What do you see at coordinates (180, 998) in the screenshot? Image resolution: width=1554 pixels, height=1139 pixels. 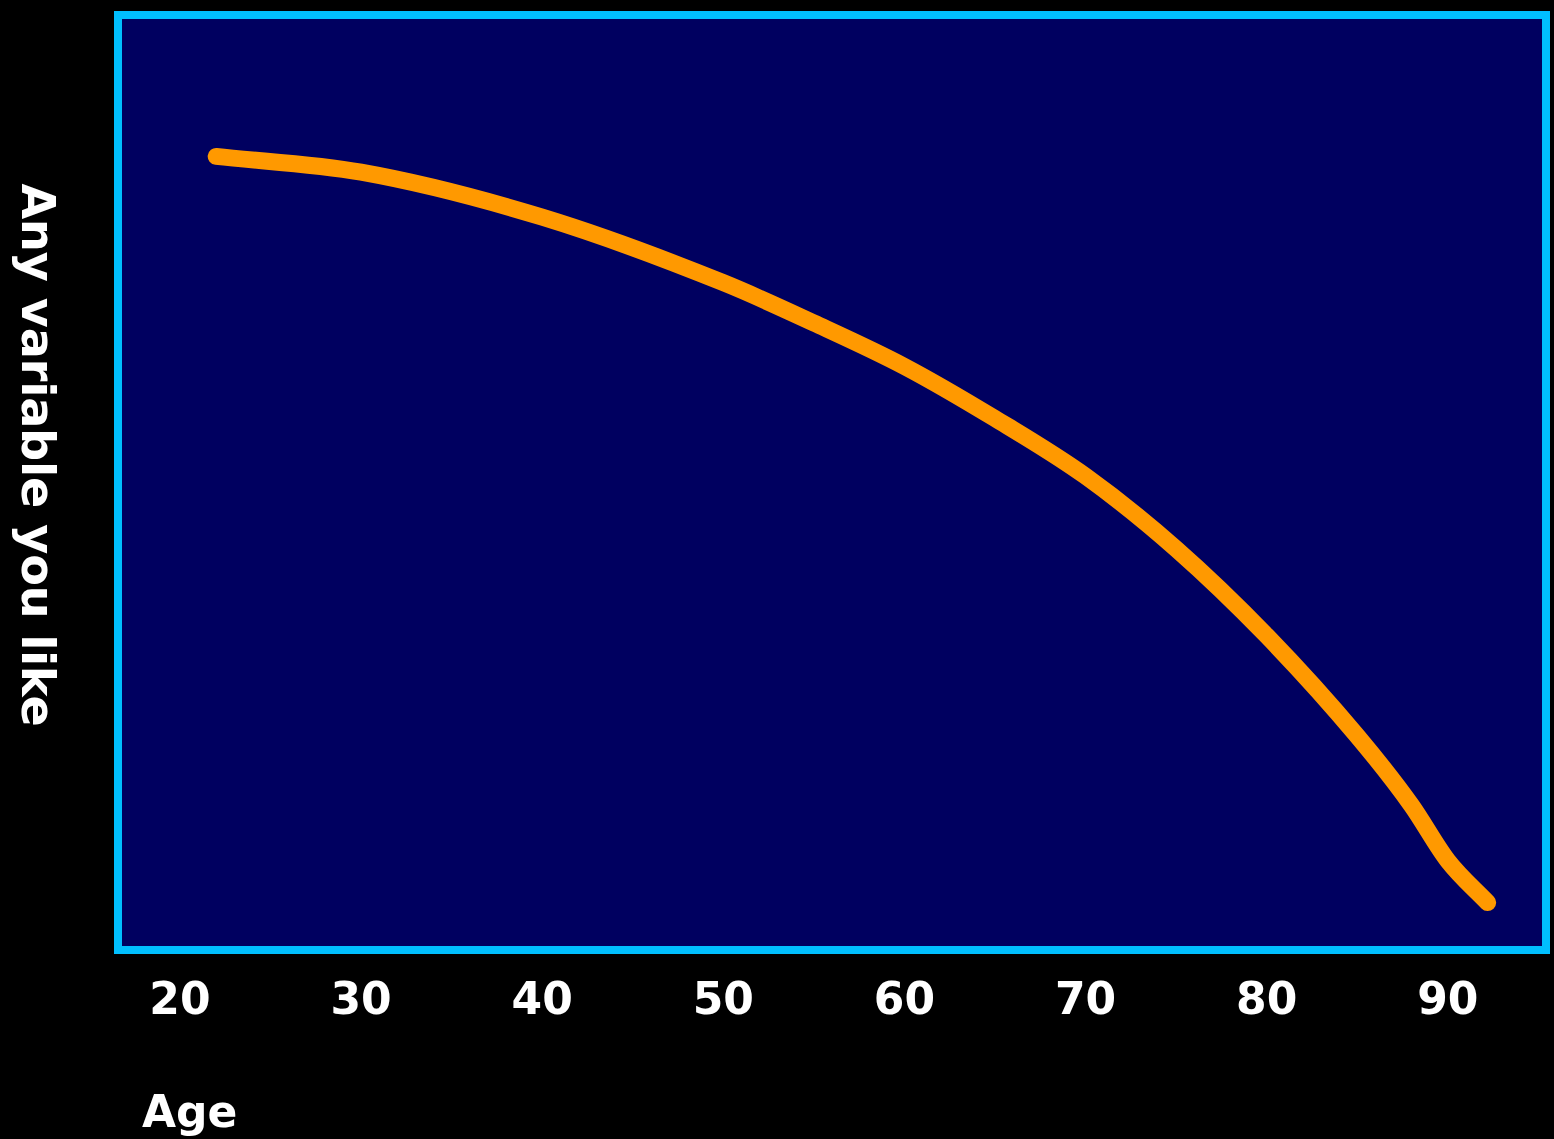 I see `x-tick-label: 20` at bounding box center [180, 998].